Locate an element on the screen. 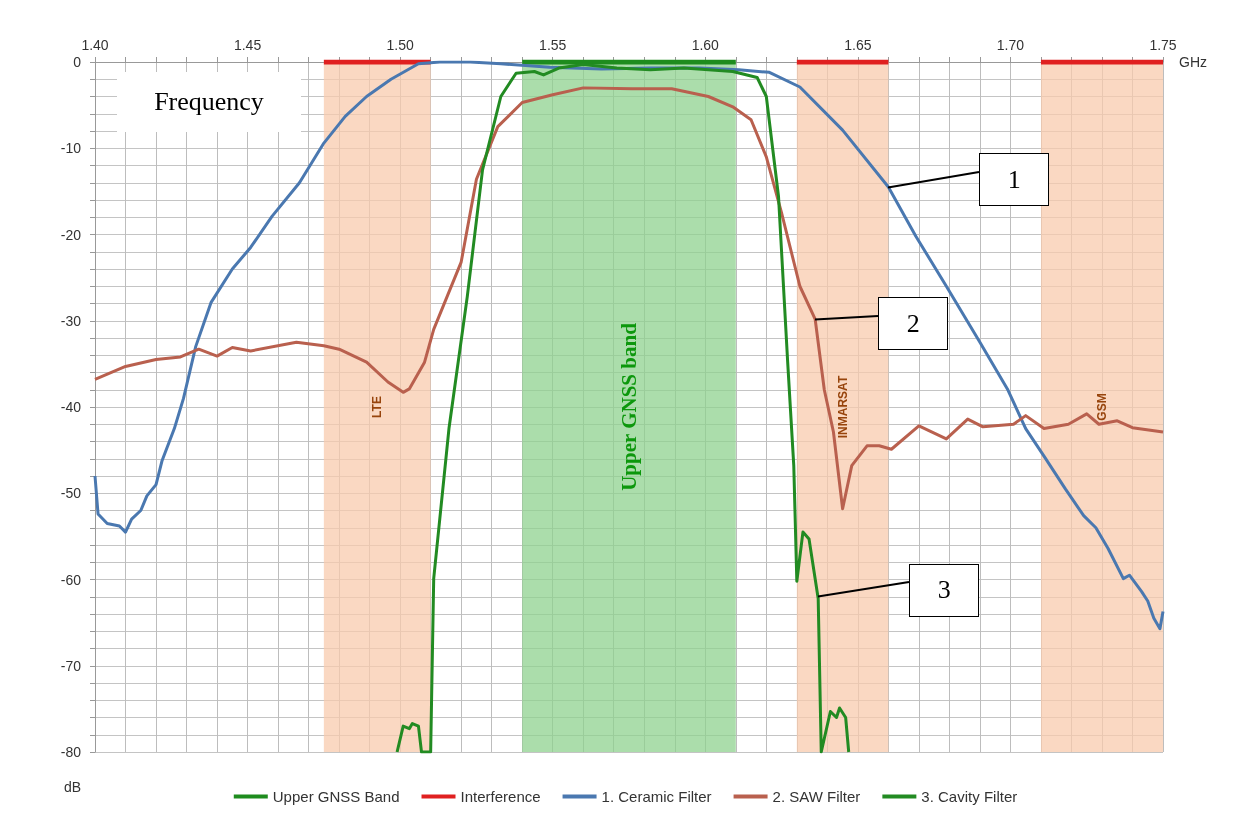  legend-label: 2. SAW Filter is located at coordinates (816, 796).